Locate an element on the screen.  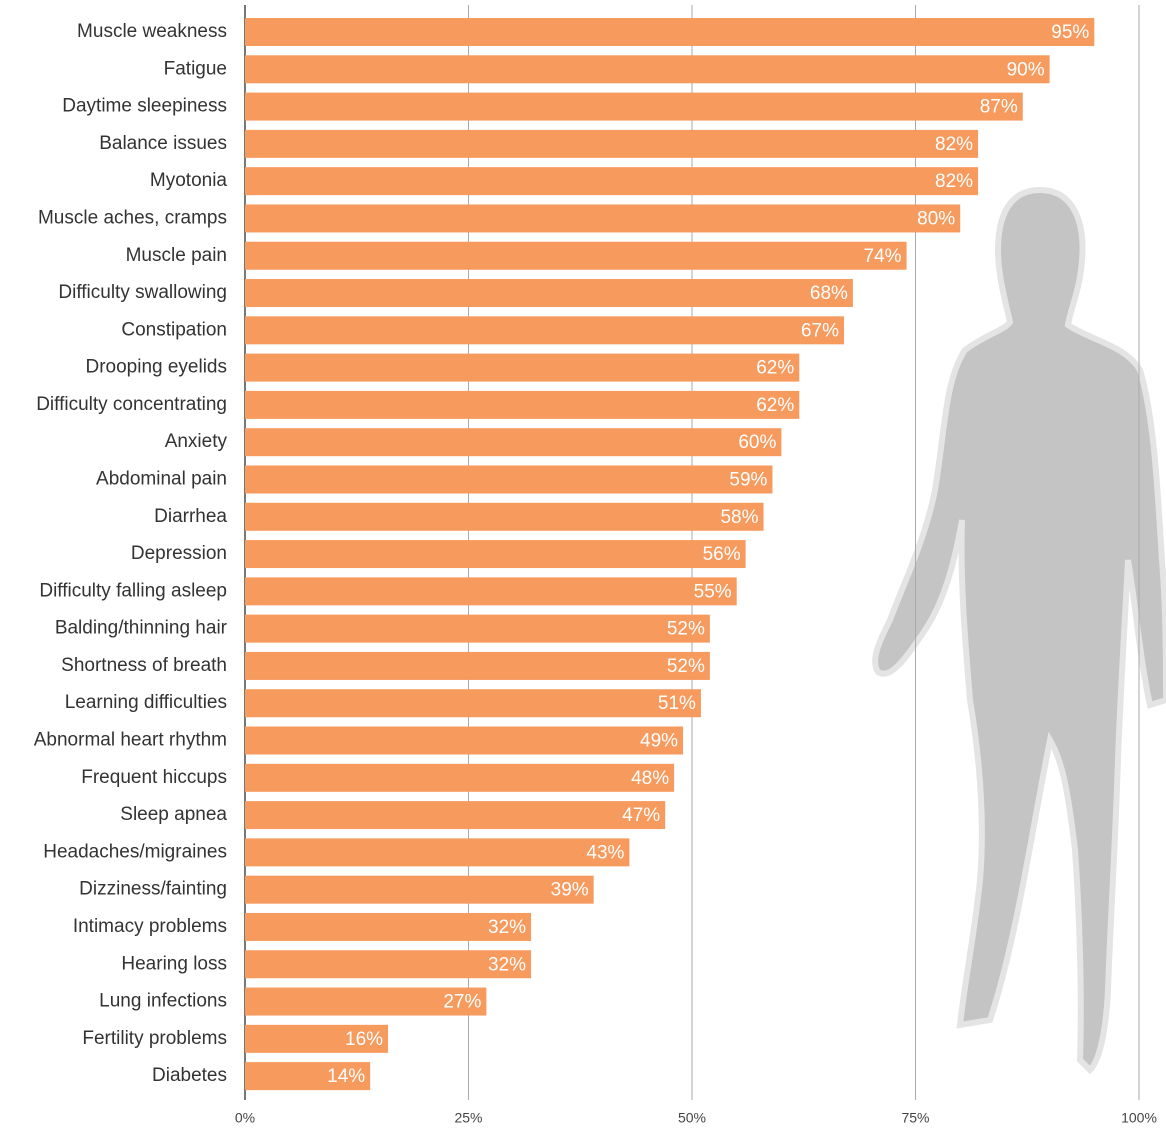
category-label: Lung infections is located at coordinates (163, 1001).